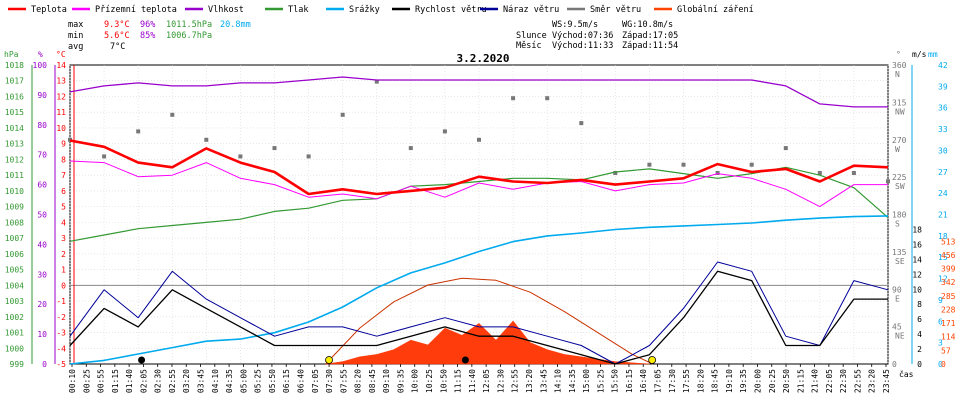  What do you see at coordinates (158, 381) in the screenshot?
I see `x-tick-label: 02:30` at bounding box center [158, 381].